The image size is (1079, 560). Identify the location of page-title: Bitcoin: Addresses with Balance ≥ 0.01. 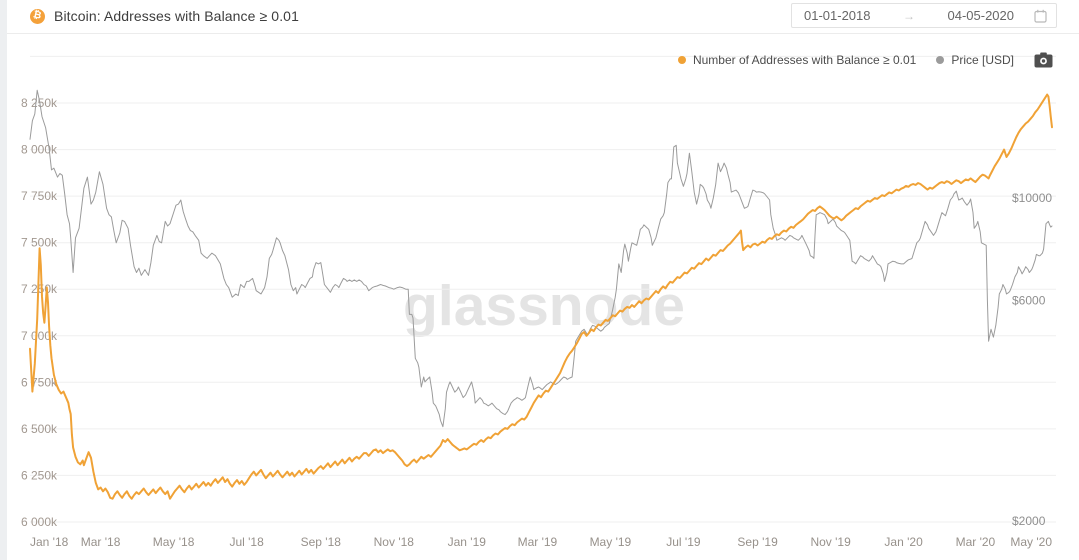
(176, 16).